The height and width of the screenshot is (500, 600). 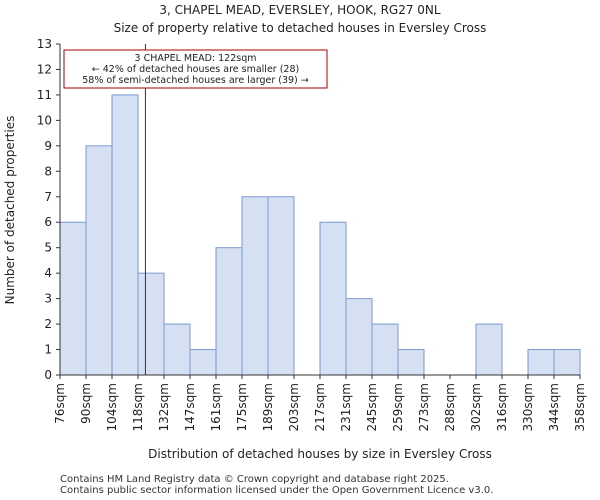 I want to click on histogram-bar-302sqm, so click(x=489, y=349).